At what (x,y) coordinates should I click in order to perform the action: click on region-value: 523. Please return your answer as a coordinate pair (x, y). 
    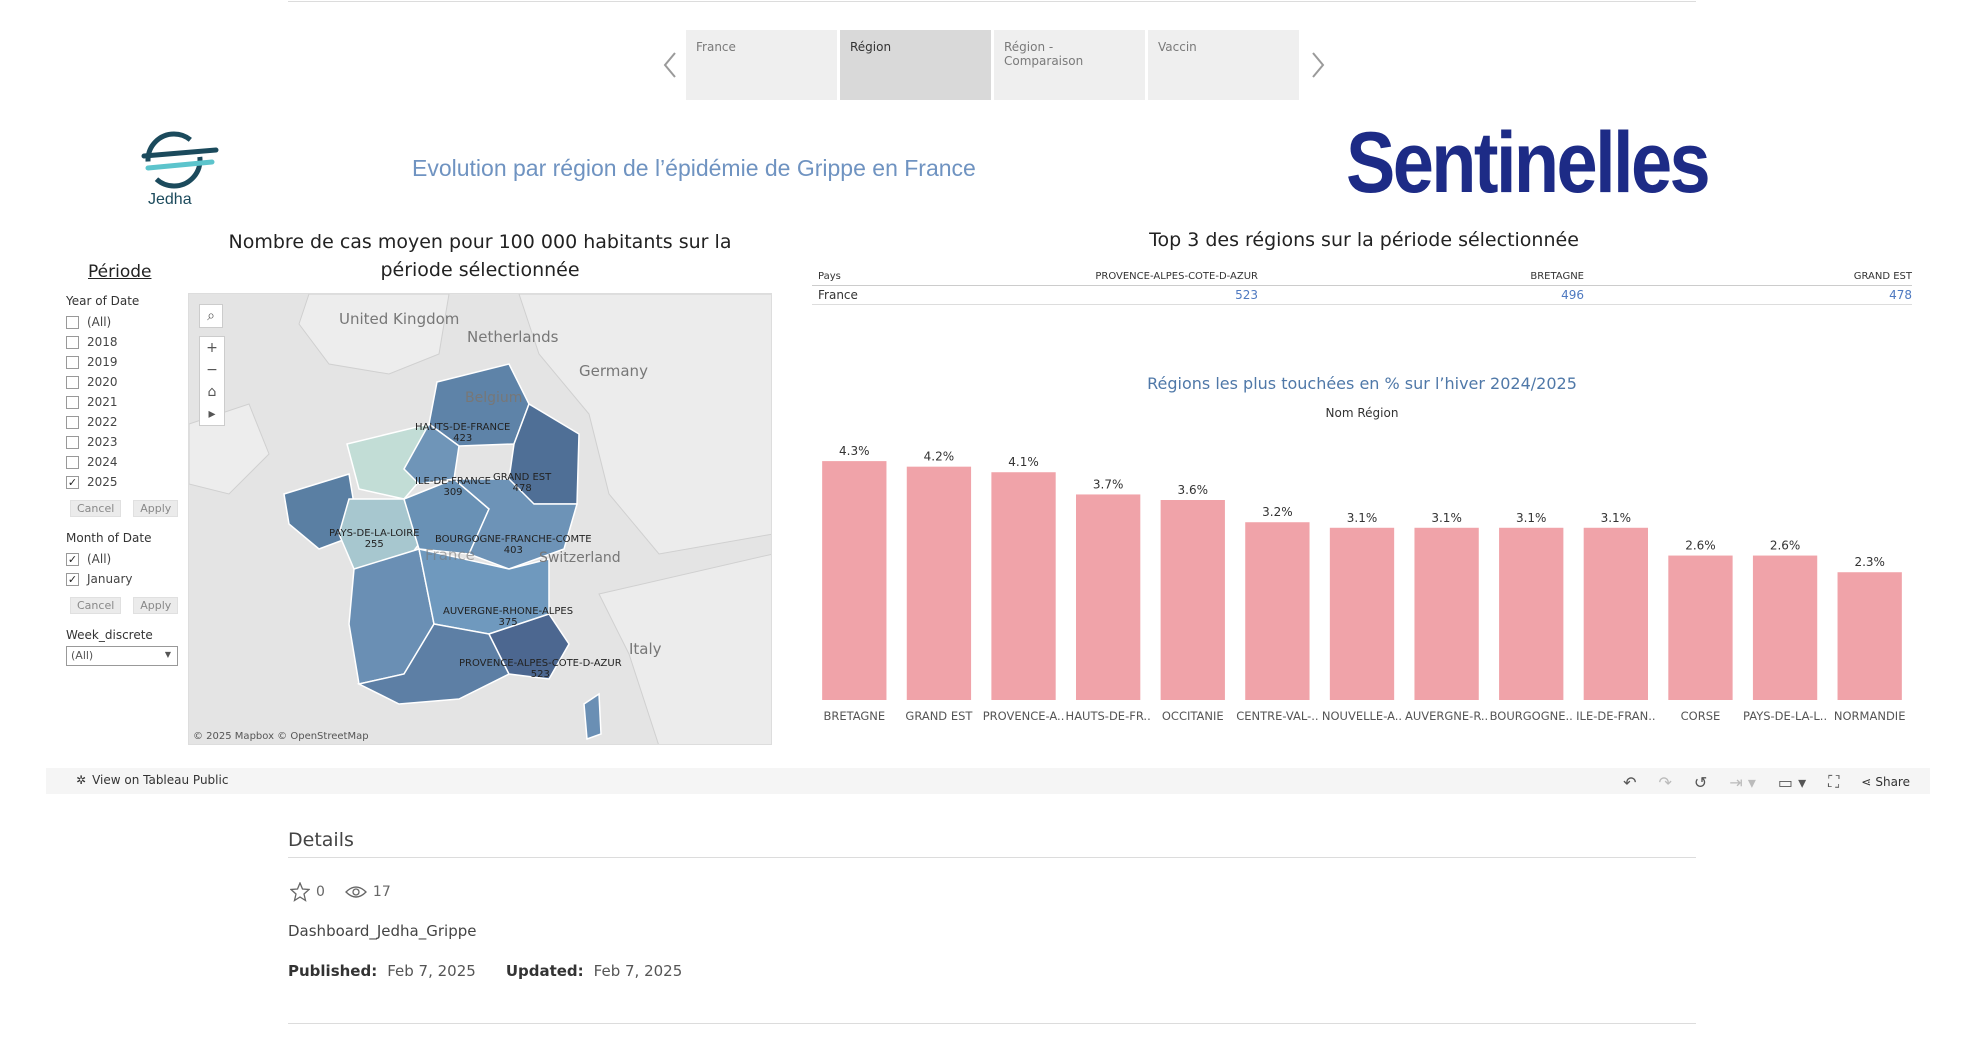
    Looking at the image, I should click on (540, 674).